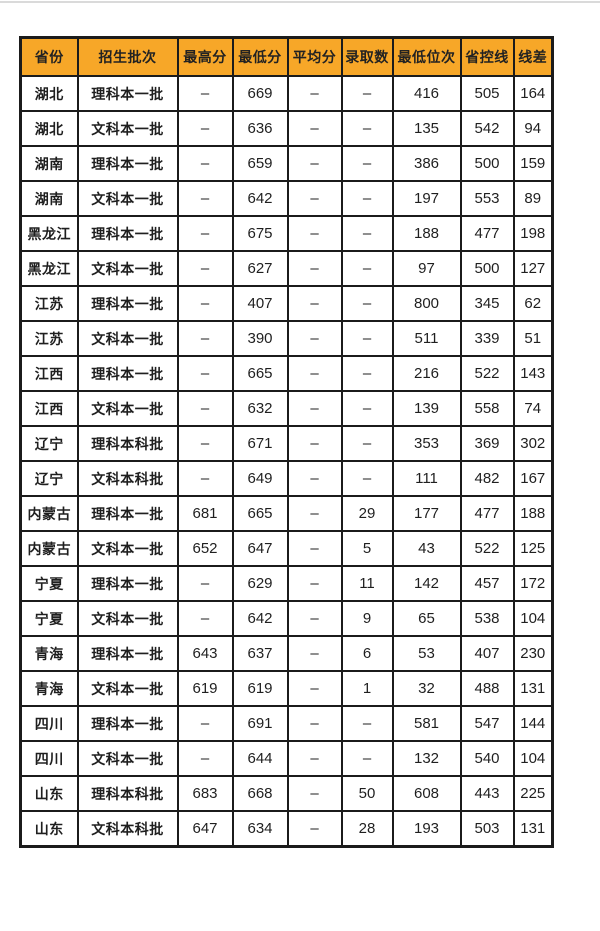 The height and width of the screenshot is (931, 600). What do you see at coordinates (533, 233) in the screenshot?
I see `table-cell: 198` at bounding box center [533, 233].